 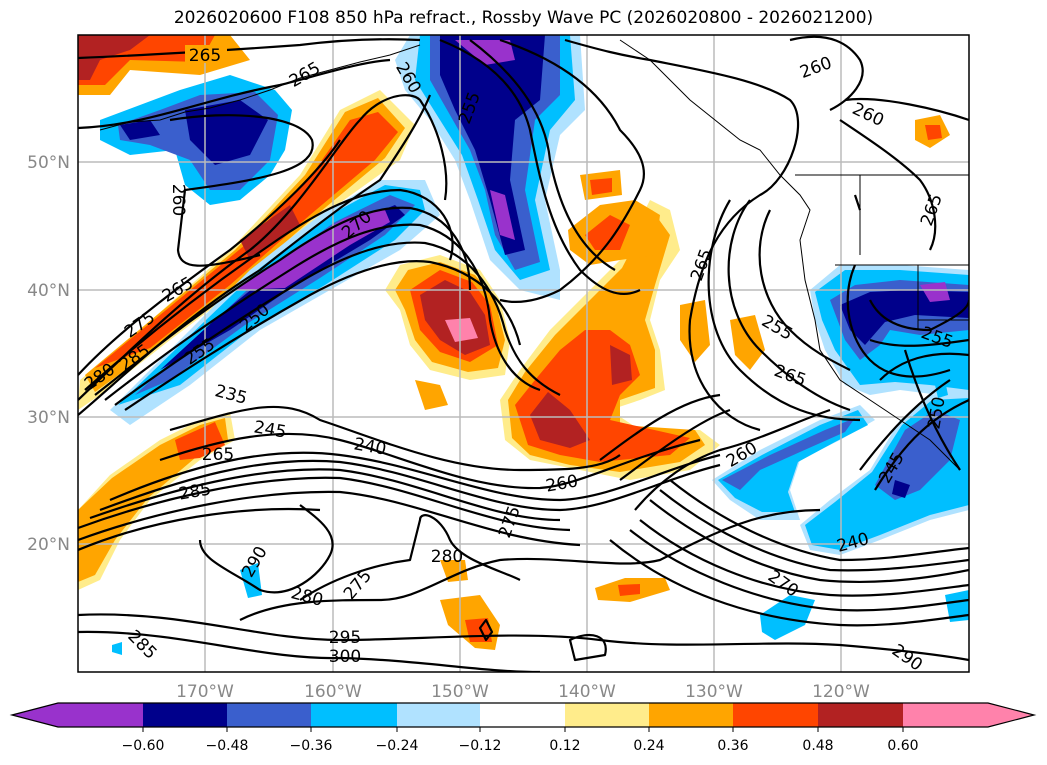 What do you see at coordinates (841, 692) in the screenshot?
I see `lon-label: 120°W` at bounding box center [841, 692].